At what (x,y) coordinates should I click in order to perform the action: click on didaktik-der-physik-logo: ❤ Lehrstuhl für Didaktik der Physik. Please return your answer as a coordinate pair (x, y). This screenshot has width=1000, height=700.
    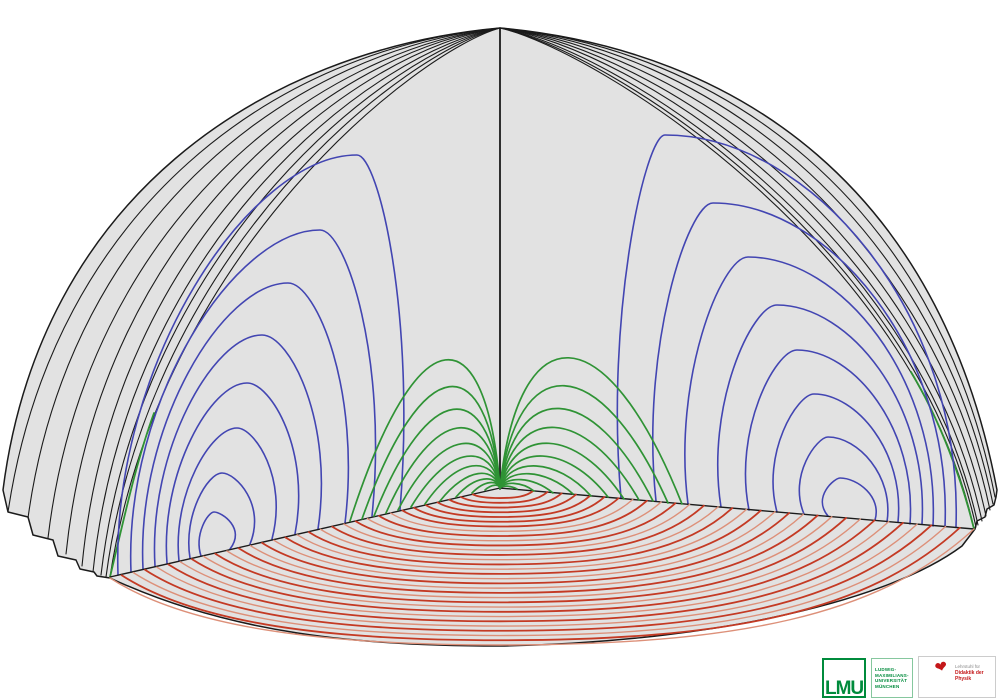
    Looking at the image, I should click on (957, 677).